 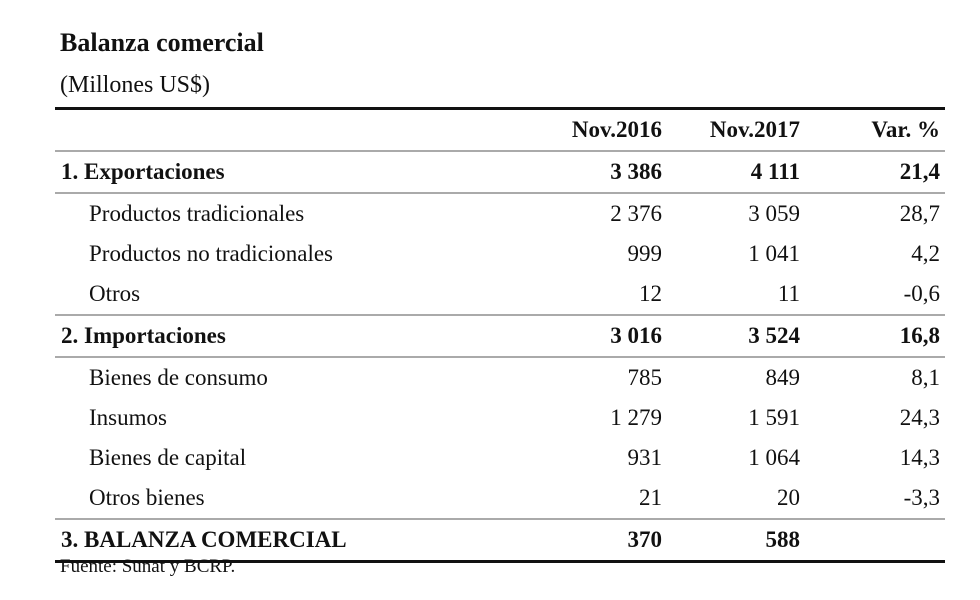 I want to click on cell-value: 1 064, so click(x=774, y=457).